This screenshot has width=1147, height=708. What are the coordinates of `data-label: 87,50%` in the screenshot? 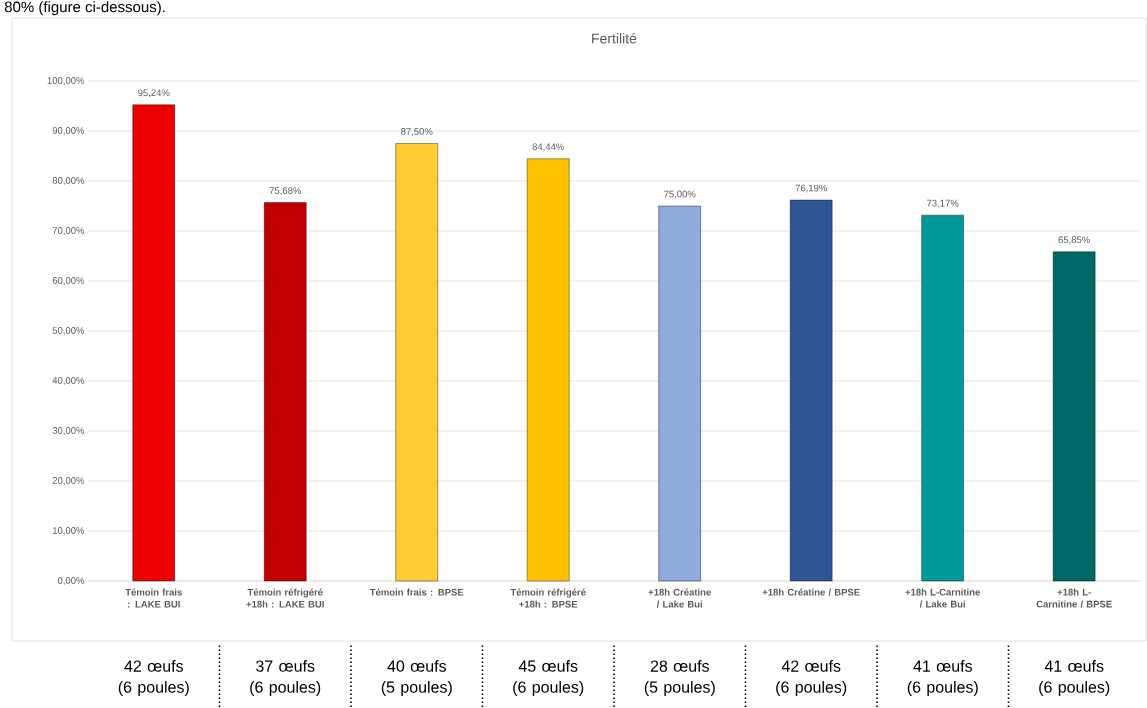 It's located at (417, 132).